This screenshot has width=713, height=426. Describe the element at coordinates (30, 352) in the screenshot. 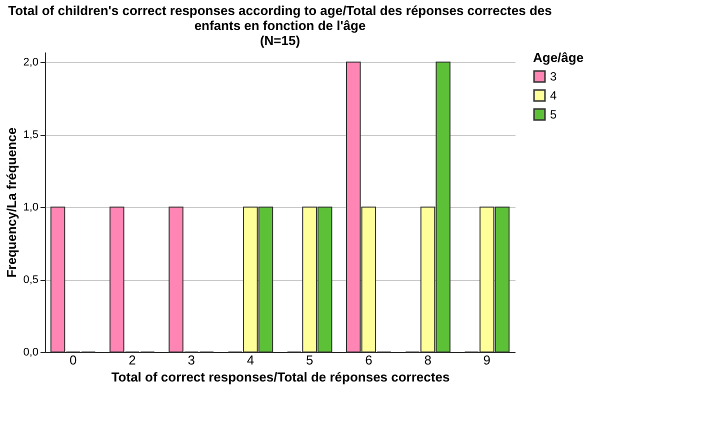

I see `y-tick-label: 0,0` at that location.